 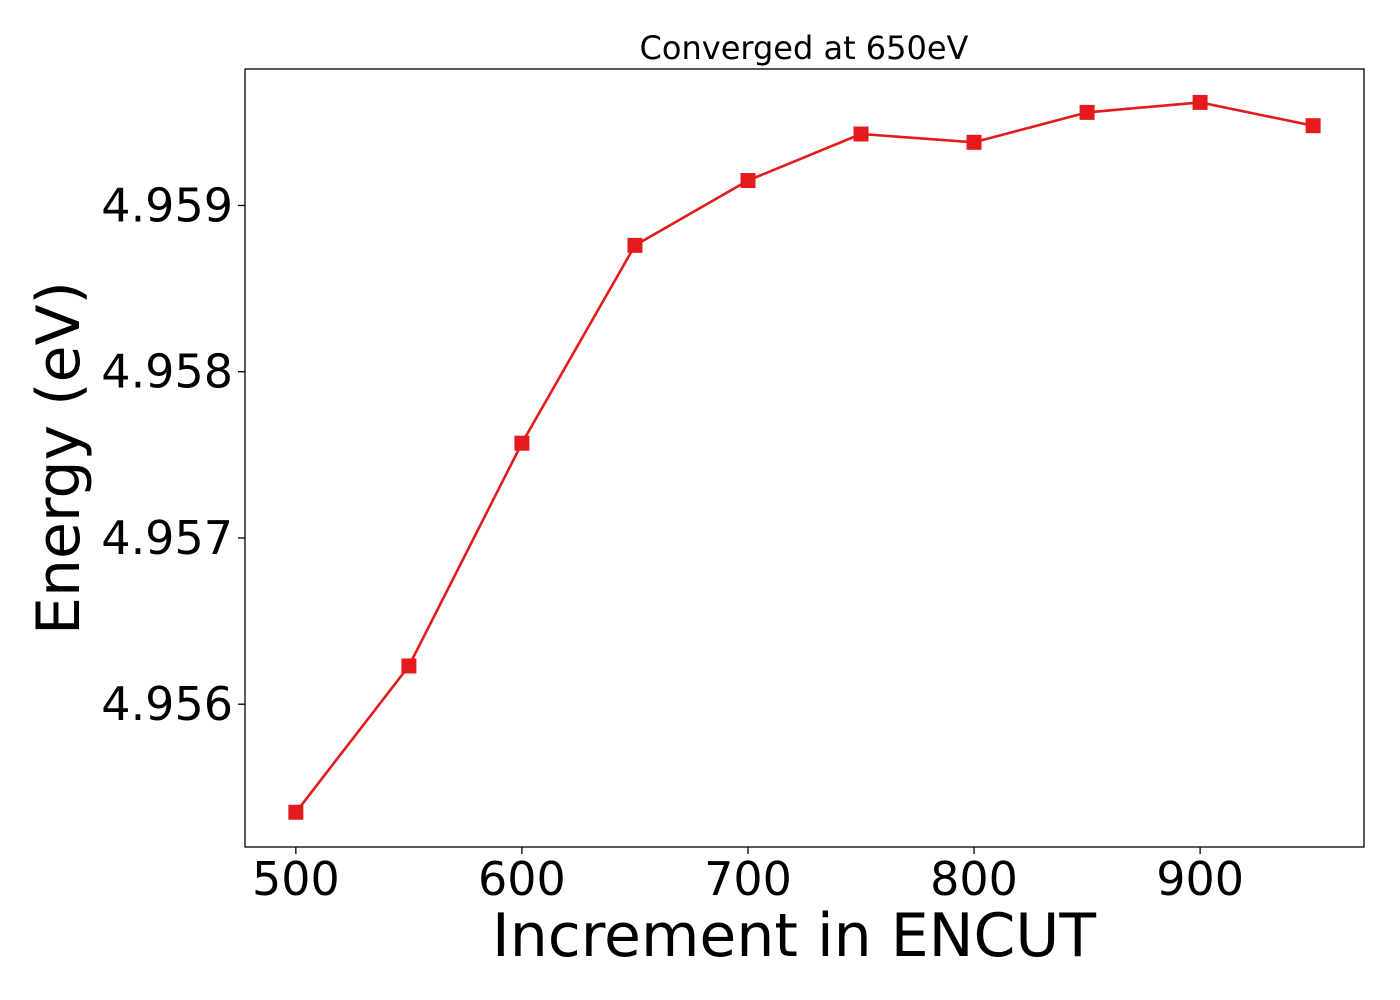 I want to click on x-tick-label: 600, so click(x=522, y=879).